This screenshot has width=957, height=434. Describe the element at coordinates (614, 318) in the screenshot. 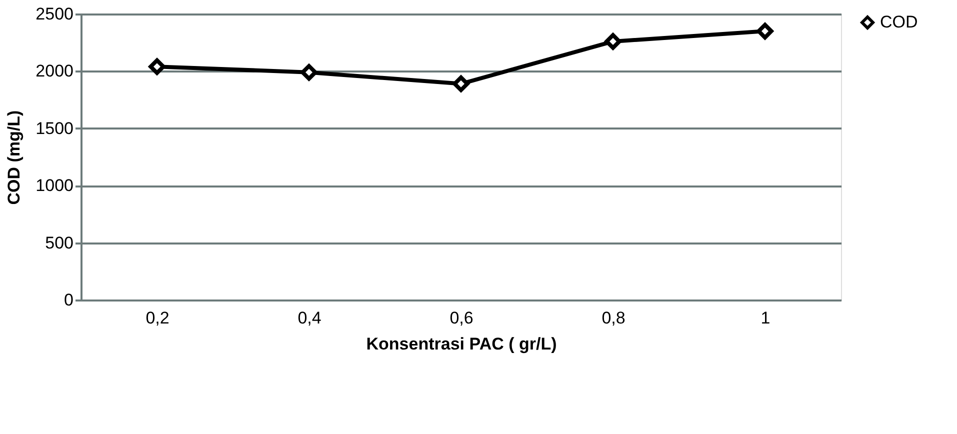

I see `x-tick-label: 0,8` at that location.